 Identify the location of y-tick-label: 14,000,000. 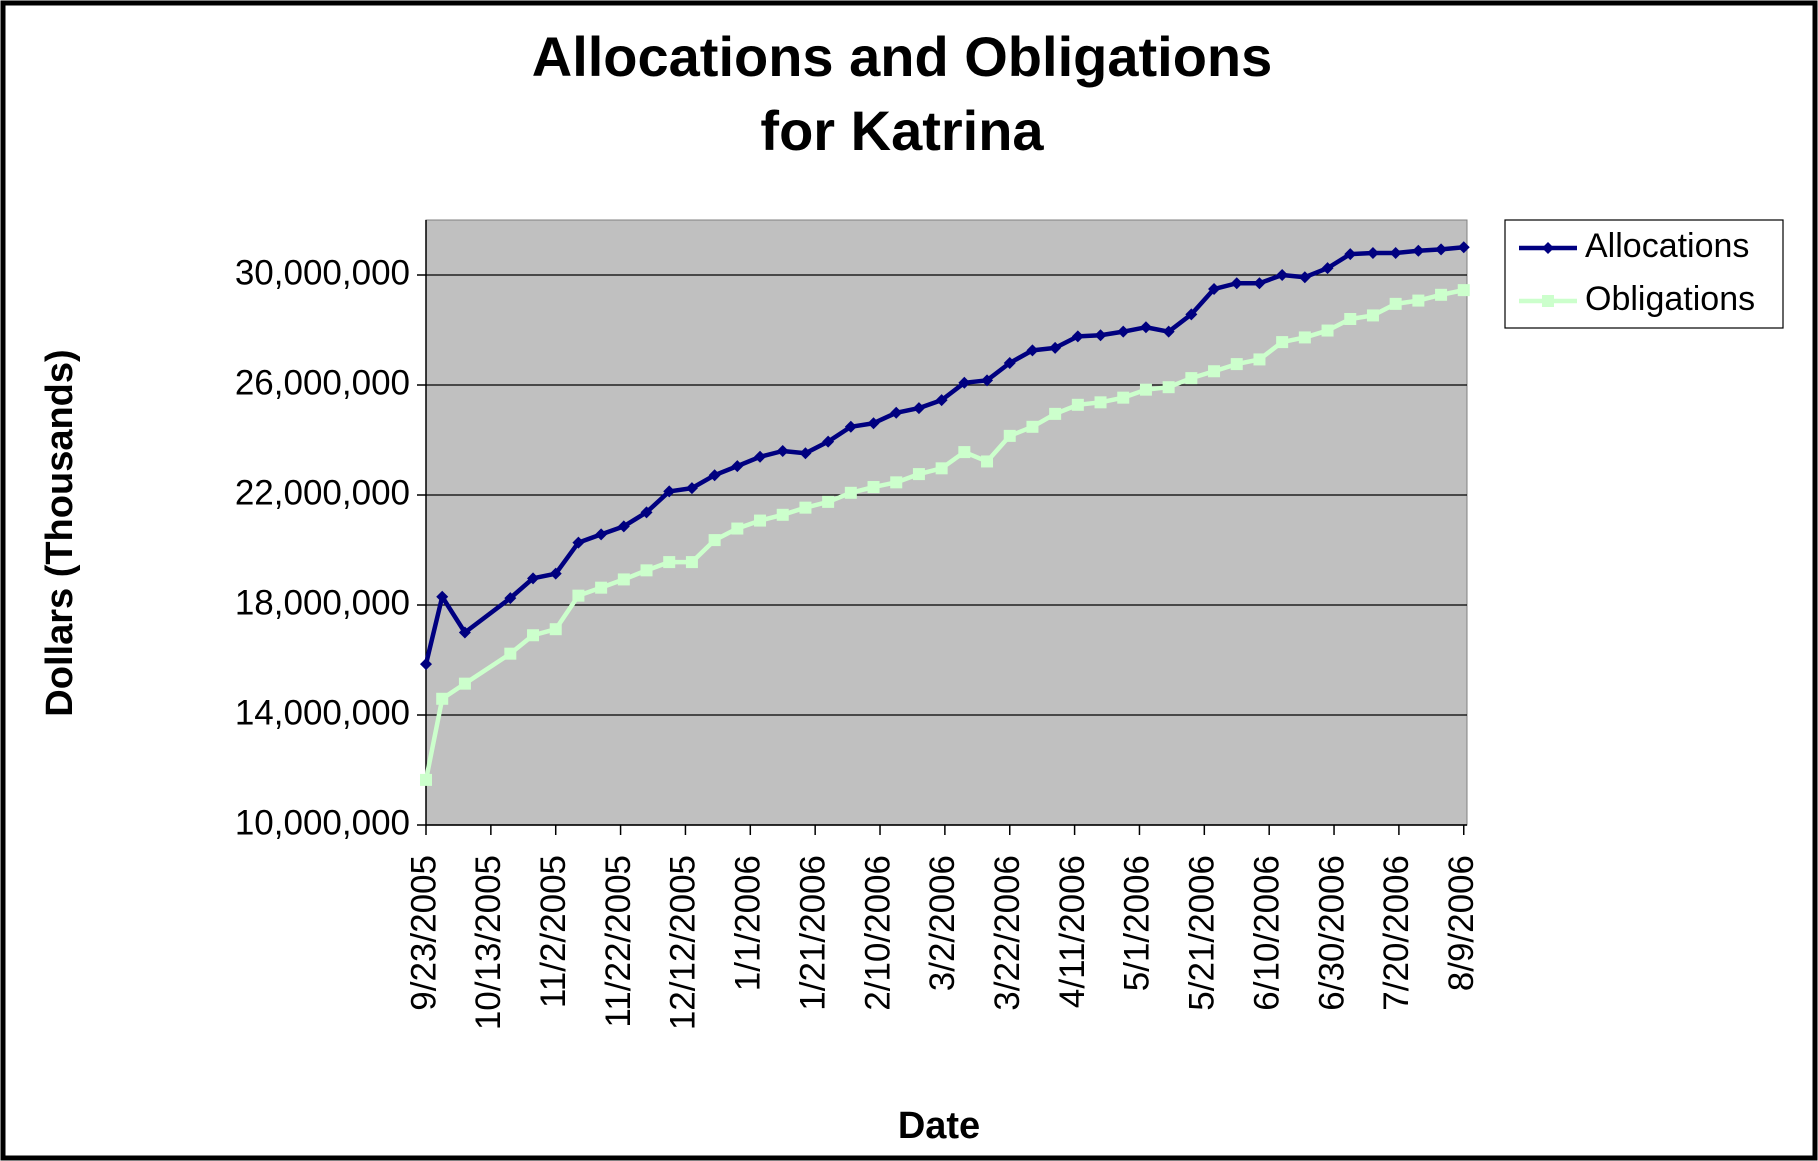
(322, 712).